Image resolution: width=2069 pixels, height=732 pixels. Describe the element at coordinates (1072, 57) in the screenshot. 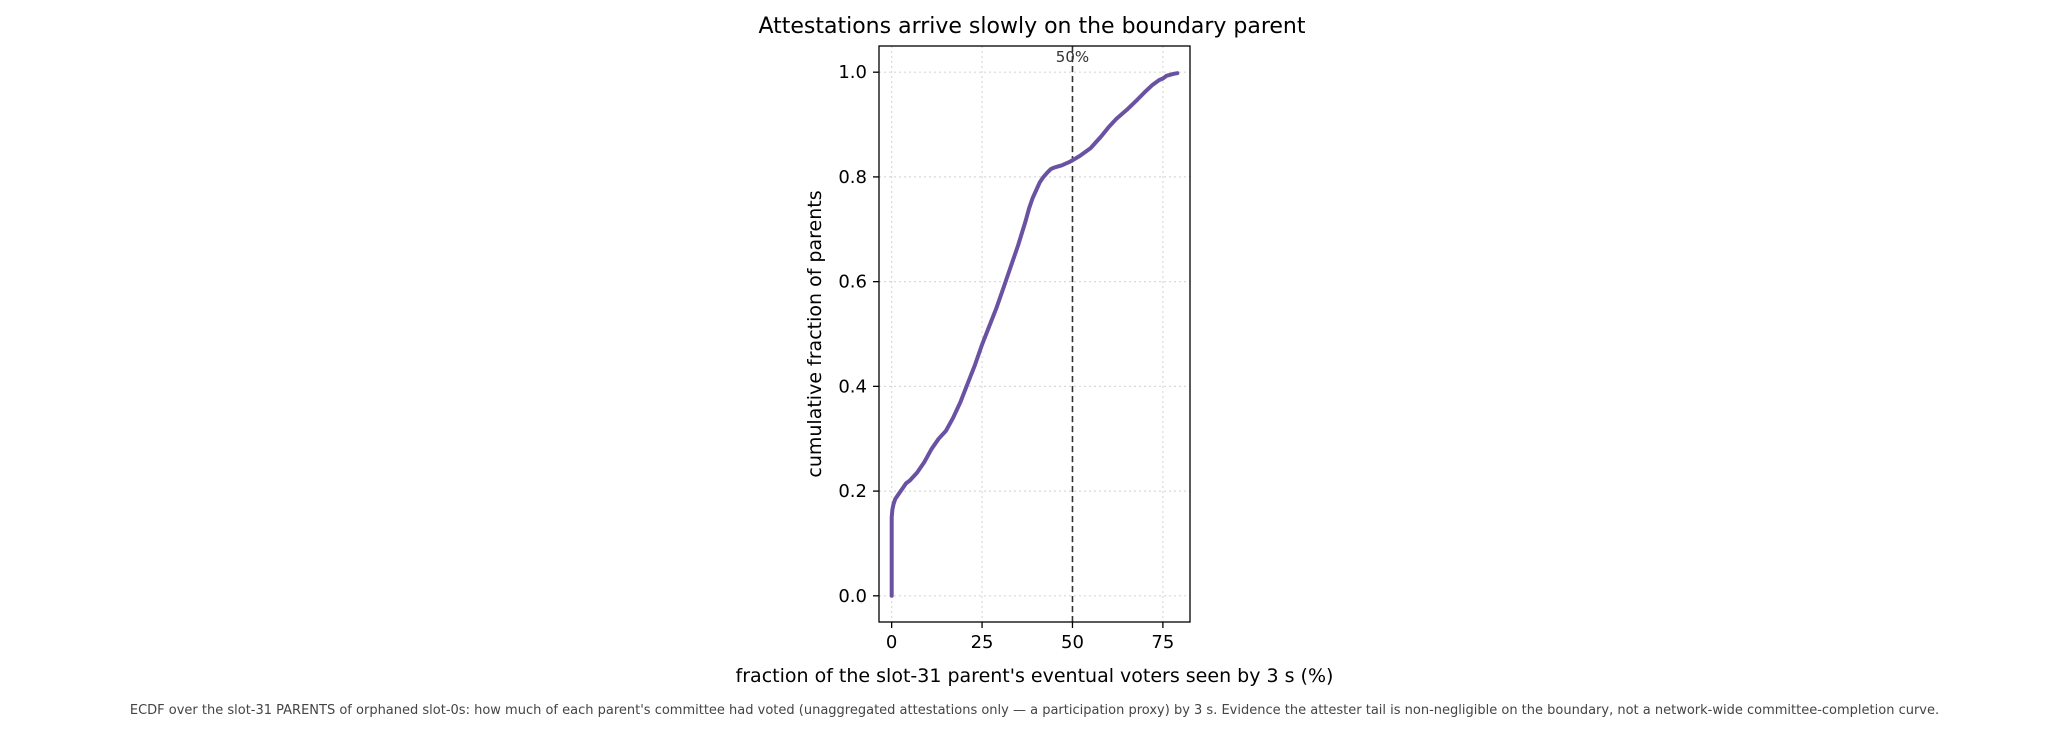

I see `reference-line-label: 50%` at that location.